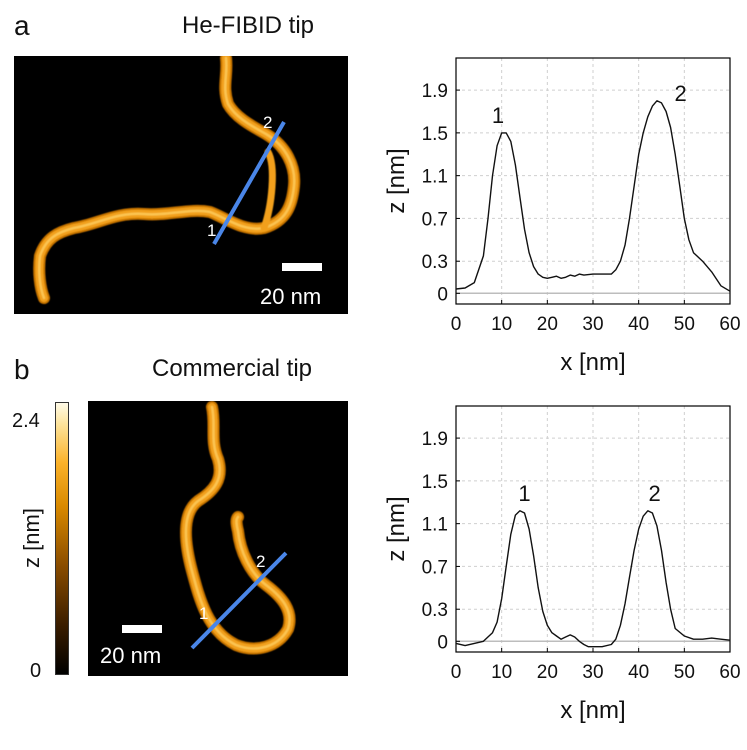 The image size is (747, 750). I want to click on chart-a-y-axis-title: z [nm], so click(396, 180).